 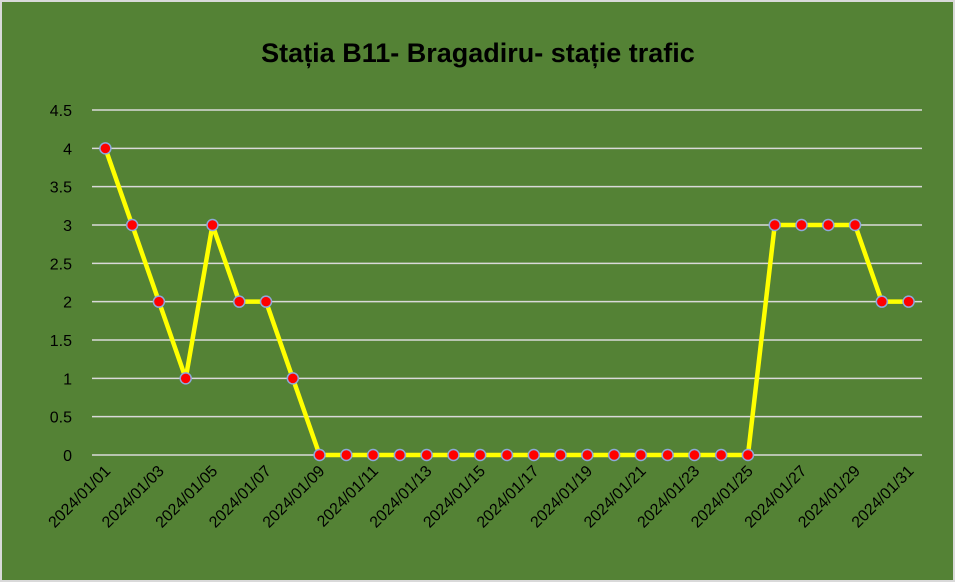 What do you see at coordinates (61, 188) in the screenshot?
I see `y-tick-label: 3.5` at bounding box center [61, 188].